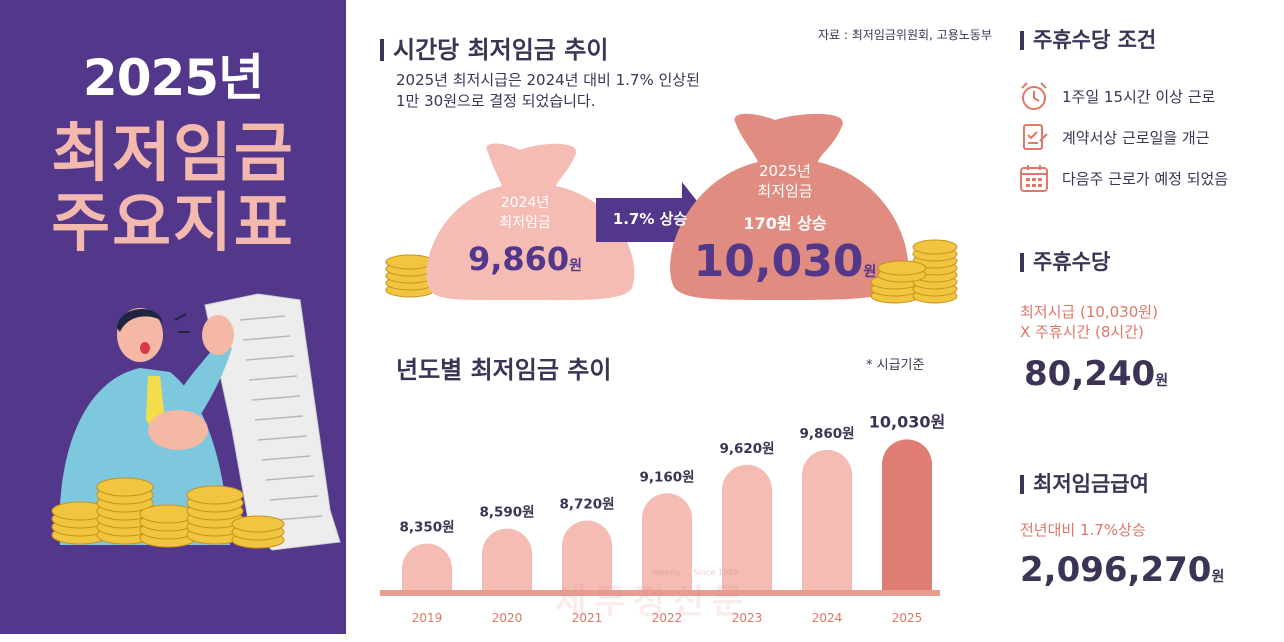  Describe the element at coordinates (907, 618) in the screenshot. I see `chart-x-tick-2025: 2025` at that location.